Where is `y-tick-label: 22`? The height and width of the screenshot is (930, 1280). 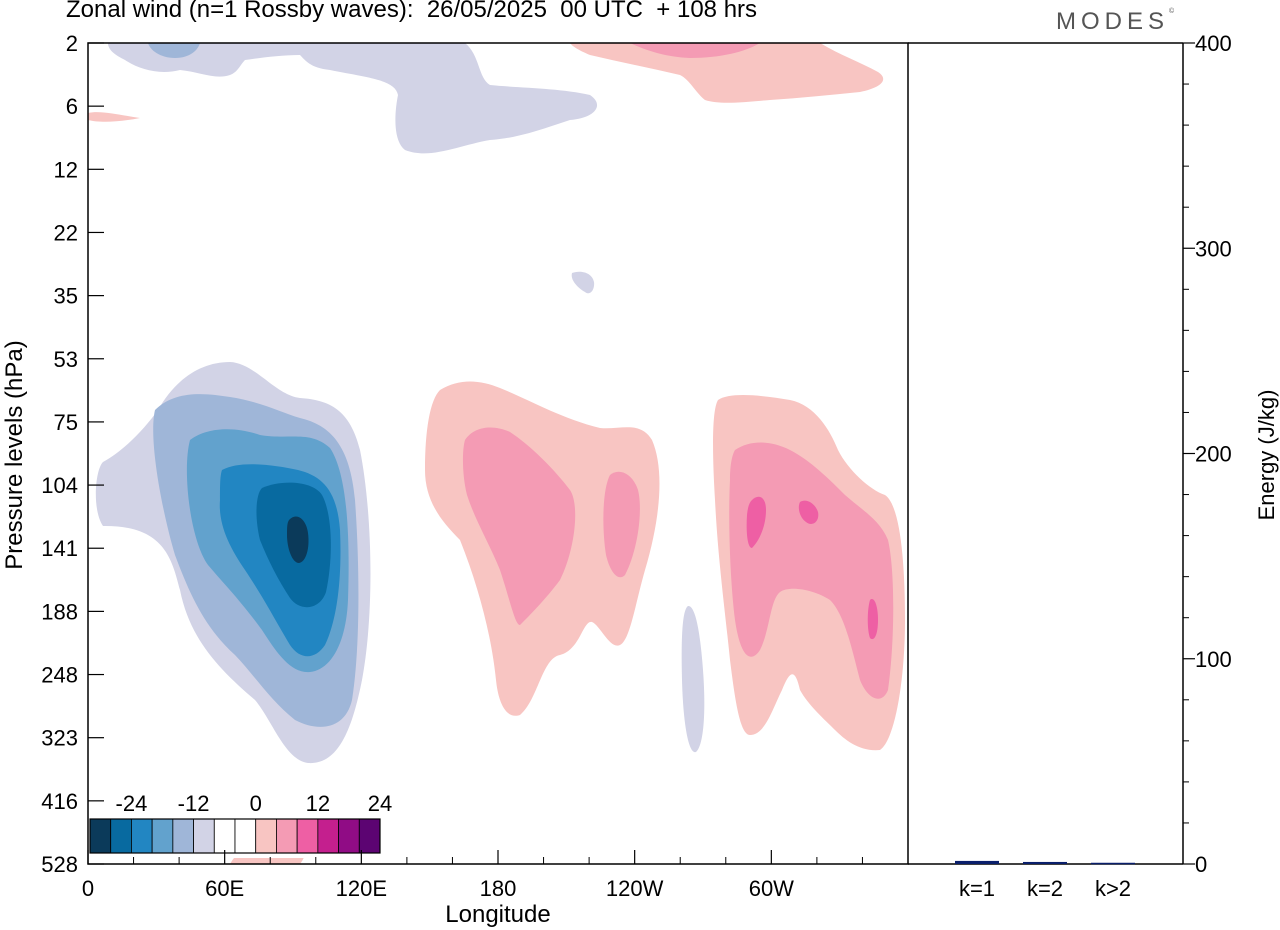 y-tick-label: 22 is located at coordinates (66, 232).